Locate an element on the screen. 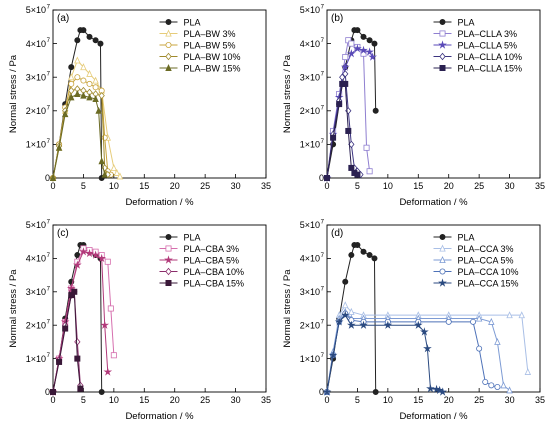 The image size is (550, 425). panel-label: (c) is located at coordinates (63, 233).